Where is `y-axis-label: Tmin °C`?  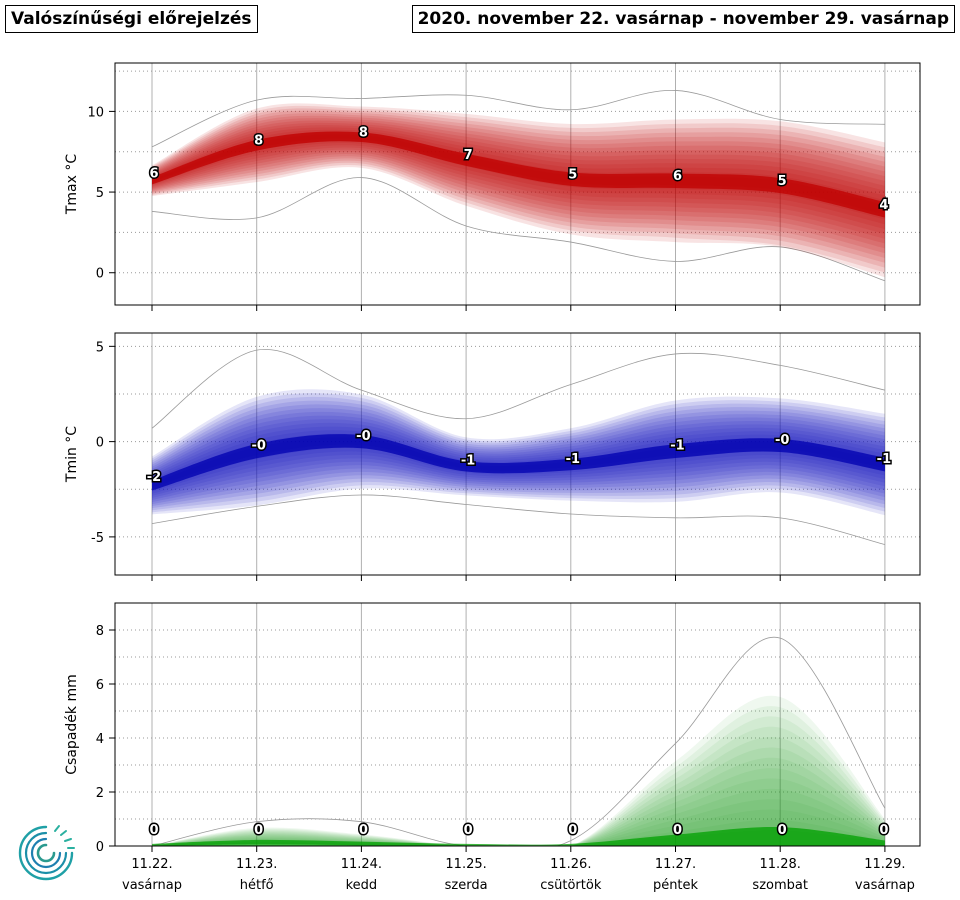
y-axis-label: Tmin °C is located at coordinates (72, 454).